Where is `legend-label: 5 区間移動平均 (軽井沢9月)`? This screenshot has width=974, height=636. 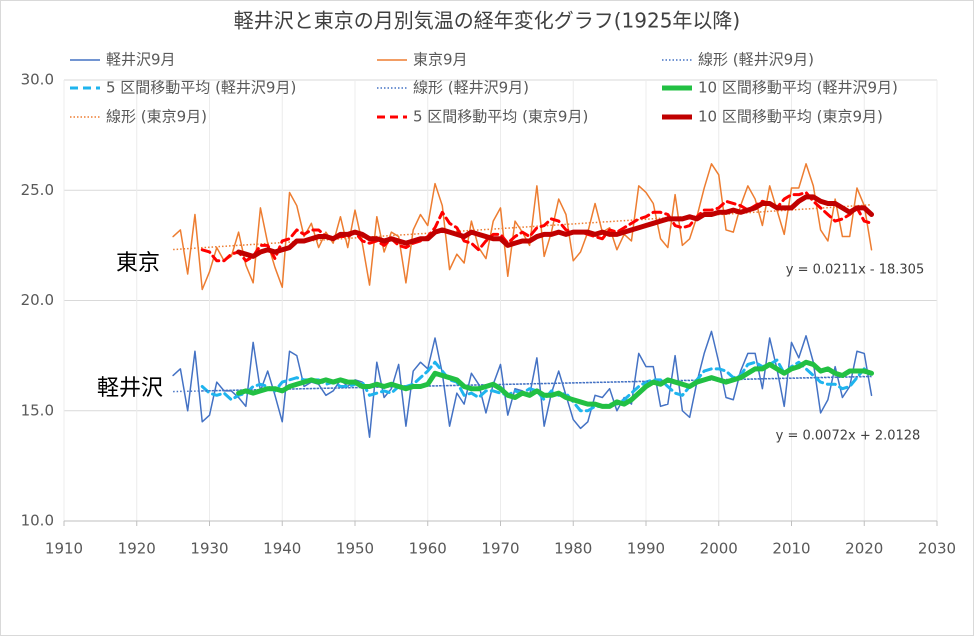 legend-label: 5 区間移動平均 (軽井沢9月) is located at coordinates (201, 88).